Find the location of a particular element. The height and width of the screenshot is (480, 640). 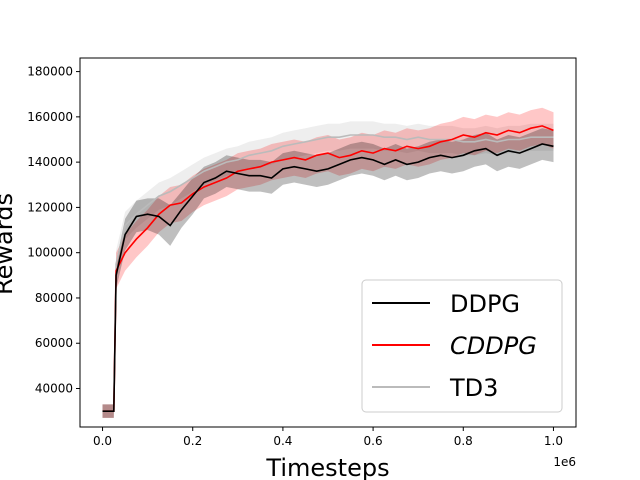

y-axis-title: Rewards is located at coordinates (9, 244).